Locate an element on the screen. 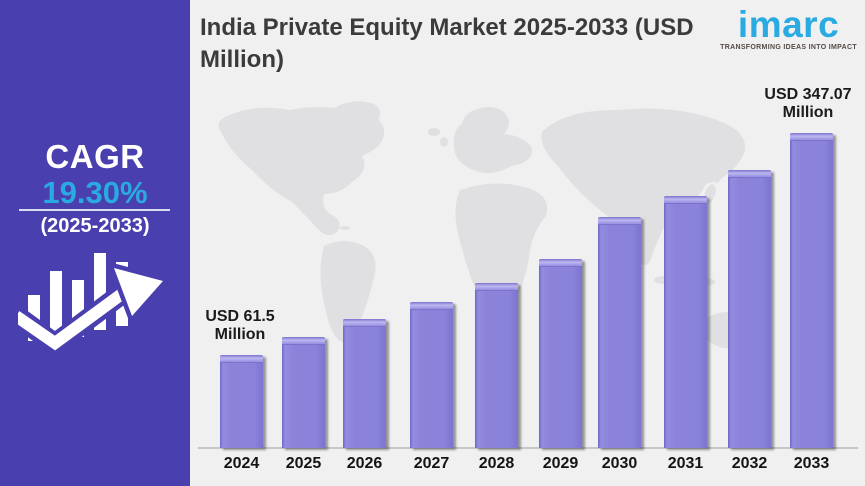 Image resolution: width=865 pixels, height=486 pixels. x-tick-2028: 2028 is located at coordinates (496, 463).